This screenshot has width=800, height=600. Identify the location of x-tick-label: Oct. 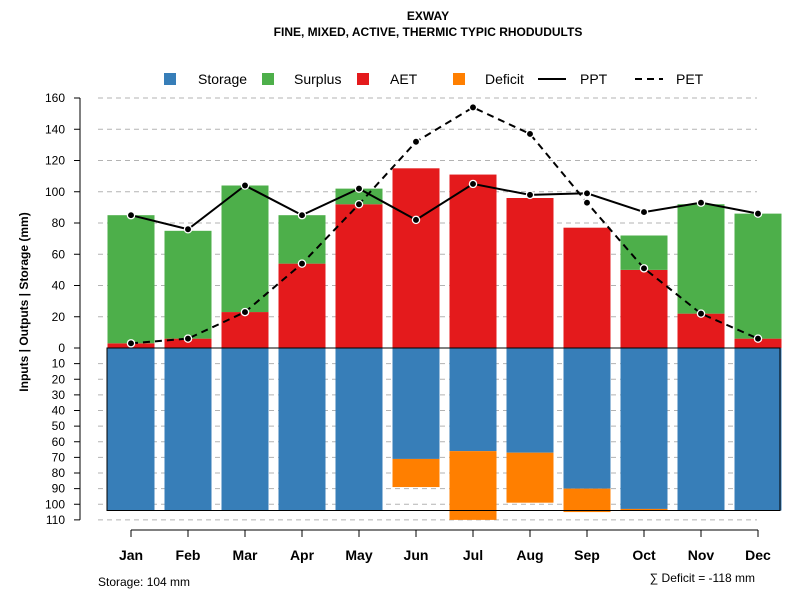
(644, 555).